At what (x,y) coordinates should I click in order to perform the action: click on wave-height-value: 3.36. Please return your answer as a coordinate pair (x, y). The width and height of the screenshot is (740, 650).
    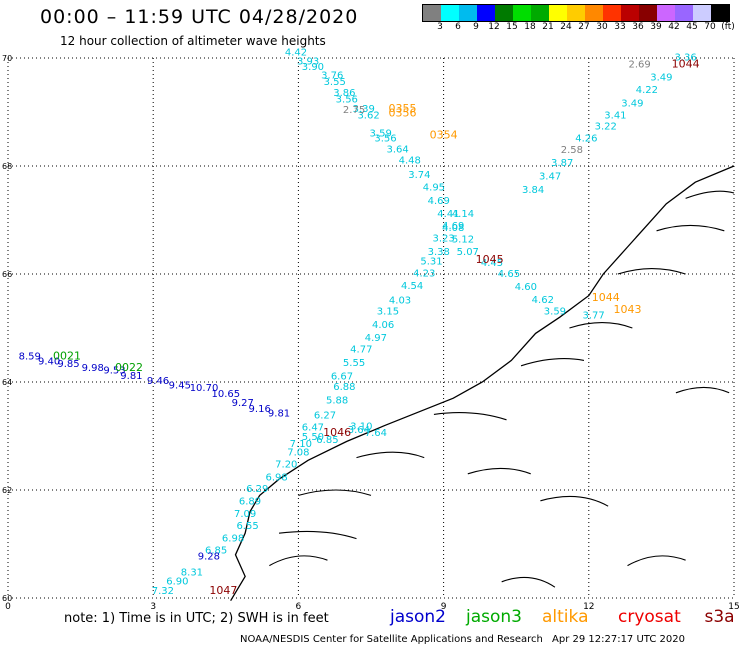
    Looking at the image, I should click on (685, 58).